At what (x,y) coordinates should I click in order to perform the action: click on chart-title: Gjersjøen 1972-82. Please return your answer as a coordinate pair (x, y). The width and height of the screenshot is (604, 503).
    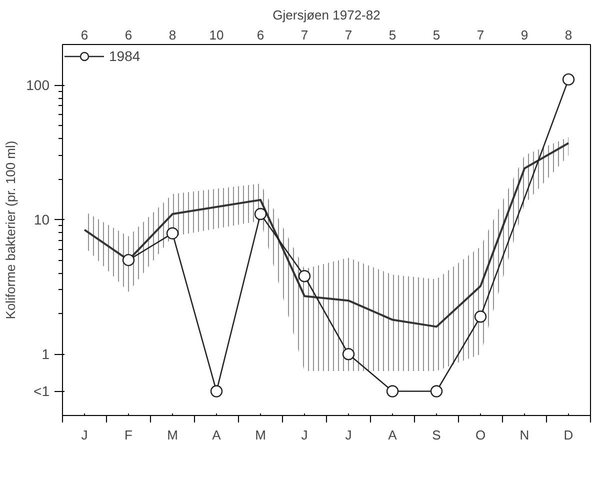
    Looking at the image, I should click on (326, 15).